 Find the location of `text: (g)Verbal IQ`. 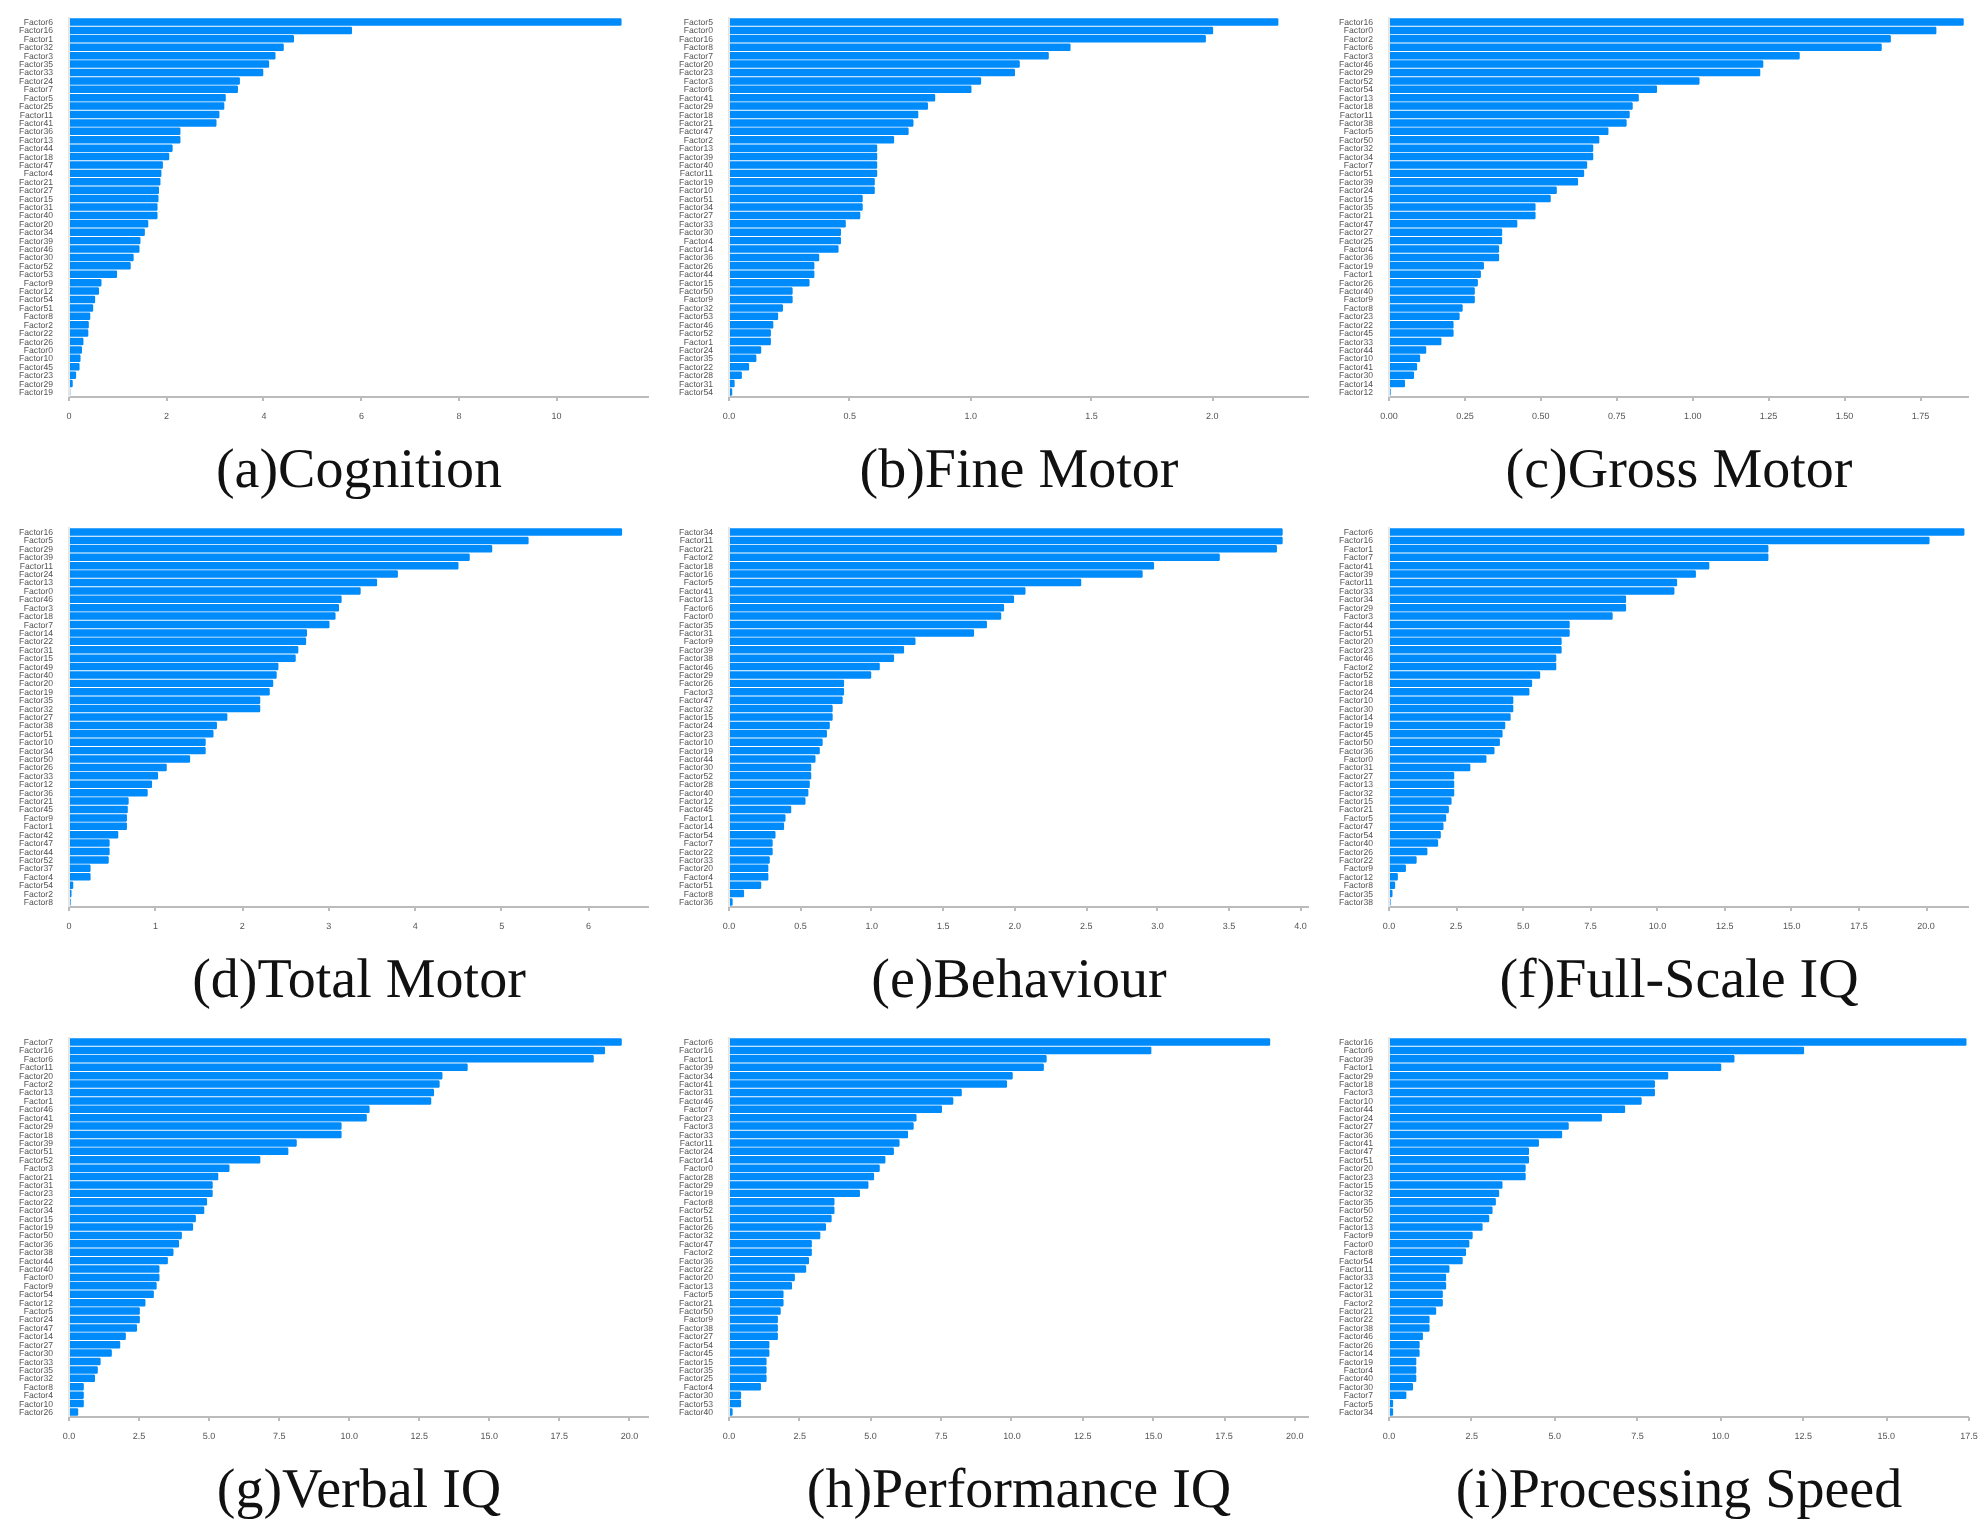

text: (g)Verbal IQ is located at coordinates (359, 1490).